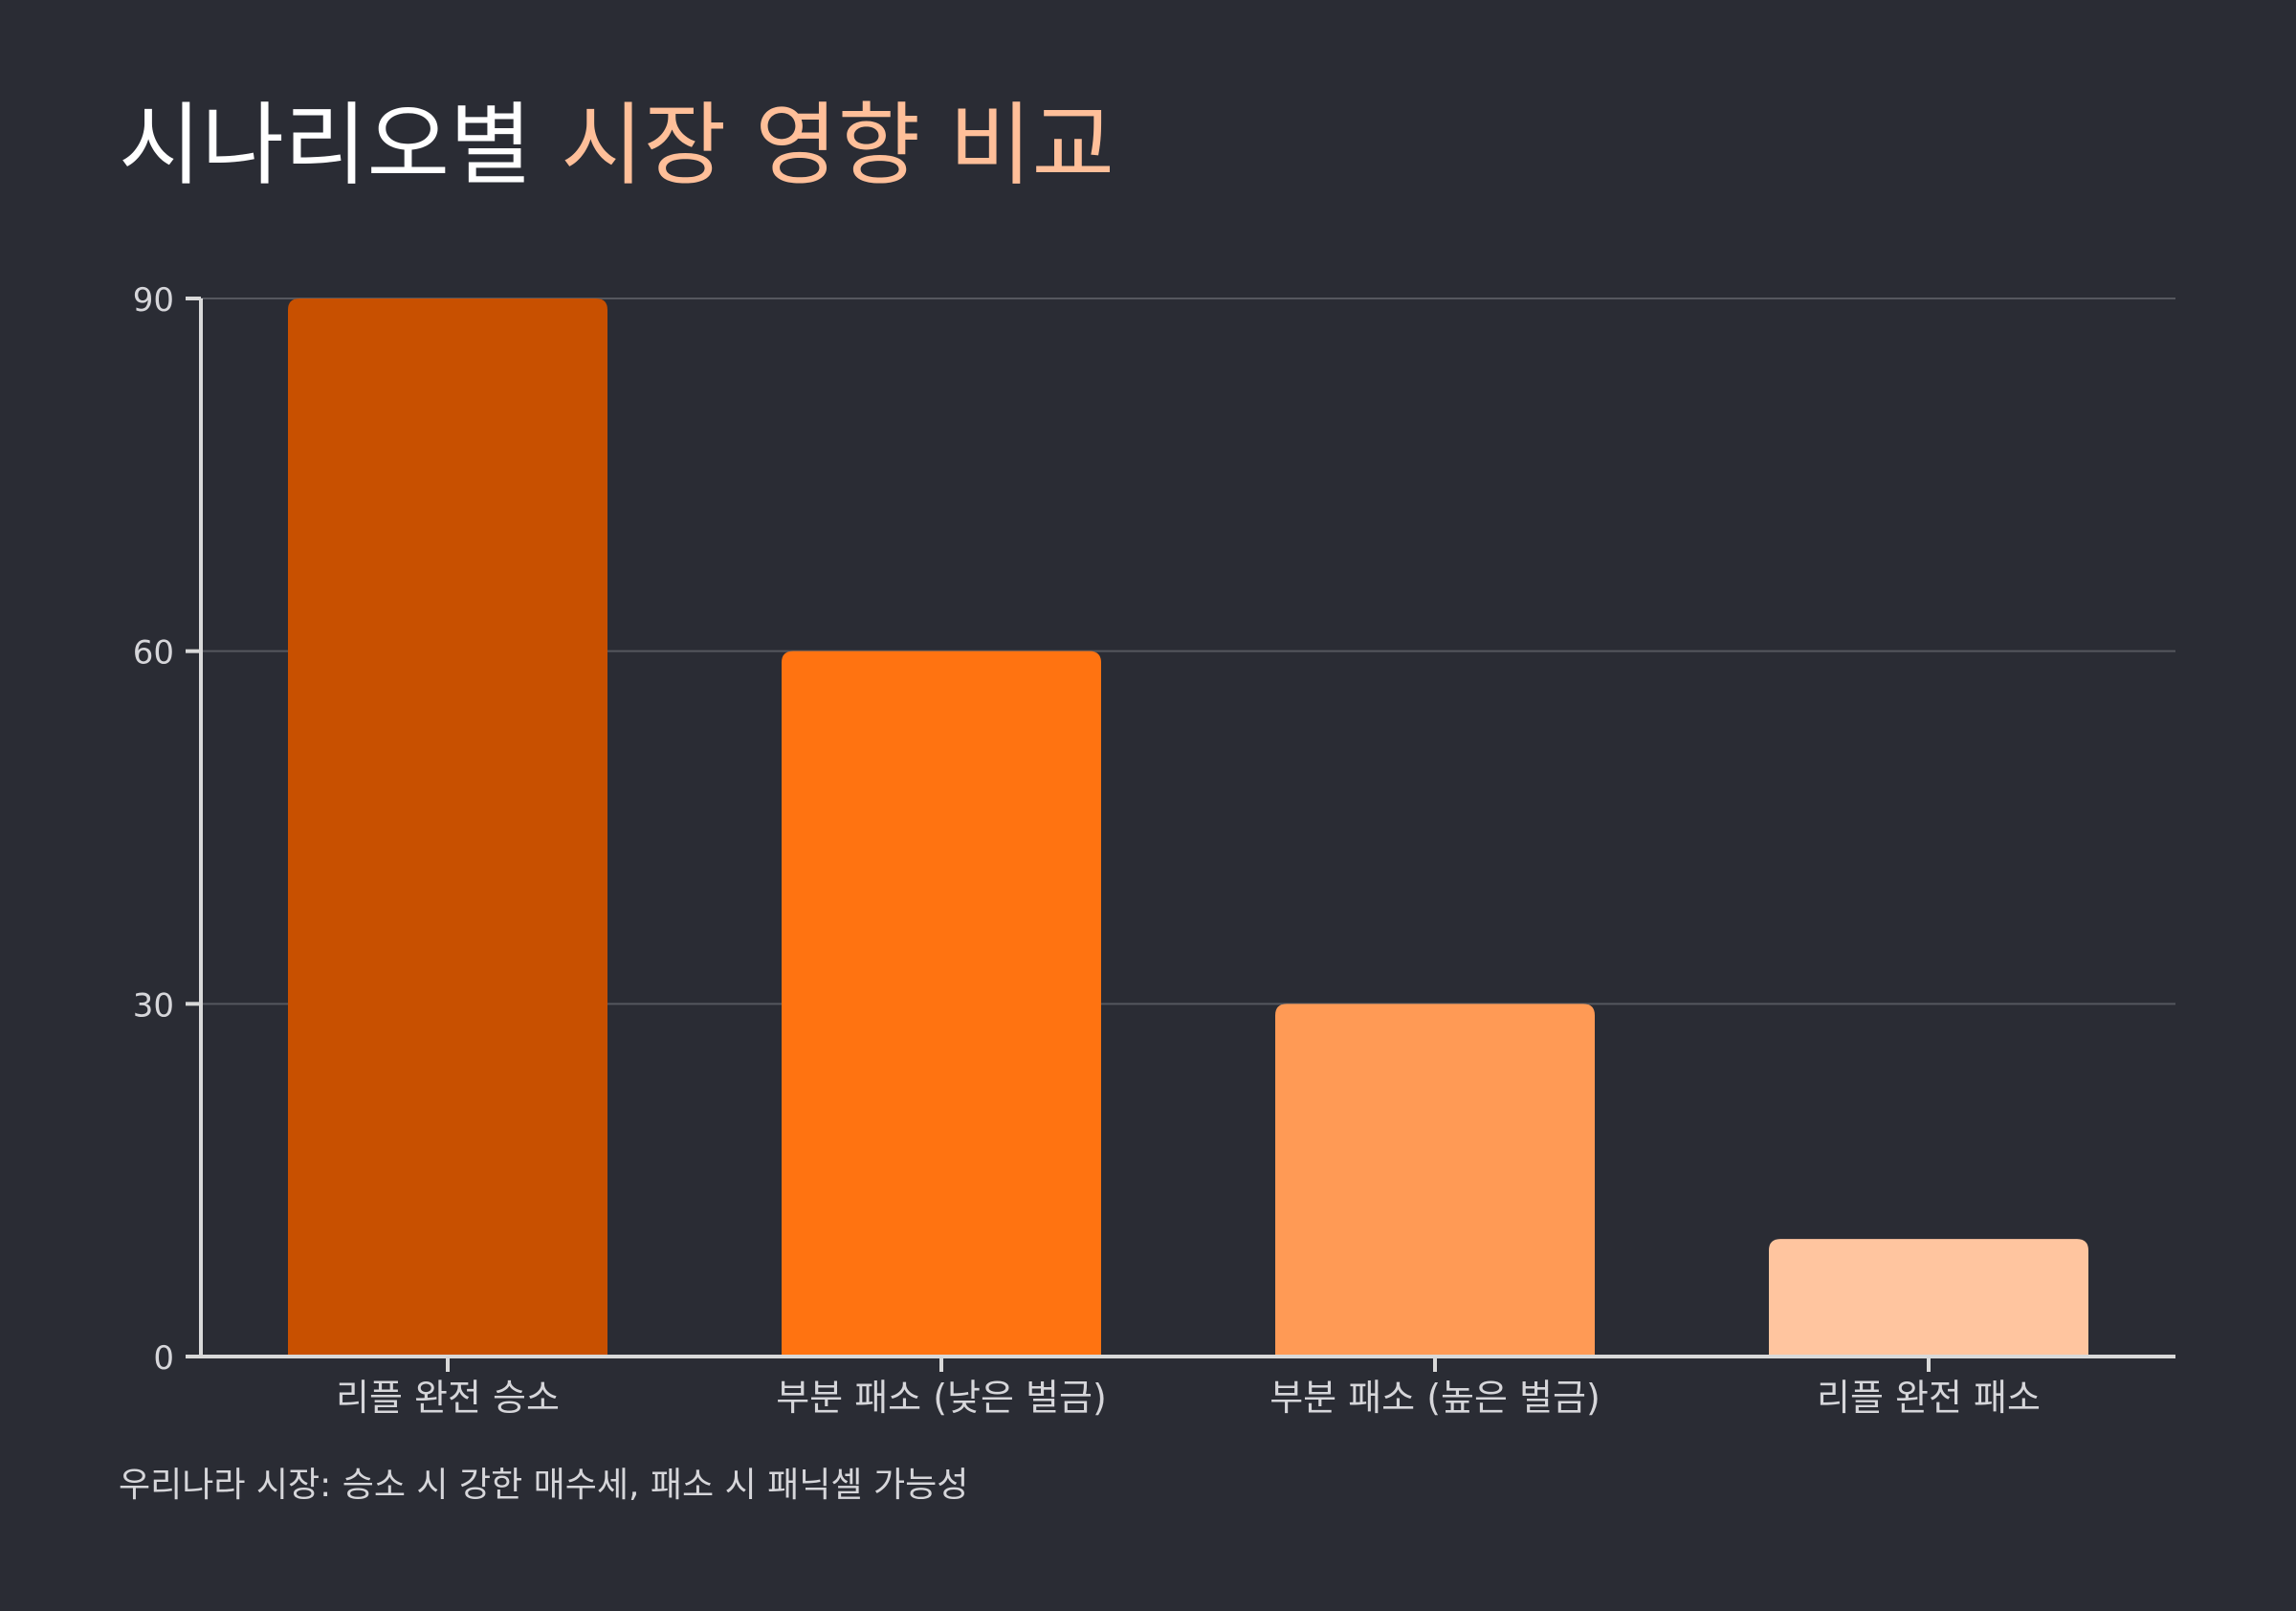 The image size is (2296, 1611). I want to click on chart-title: 시나리오별 시장 영향 비교, so click(617, 146).